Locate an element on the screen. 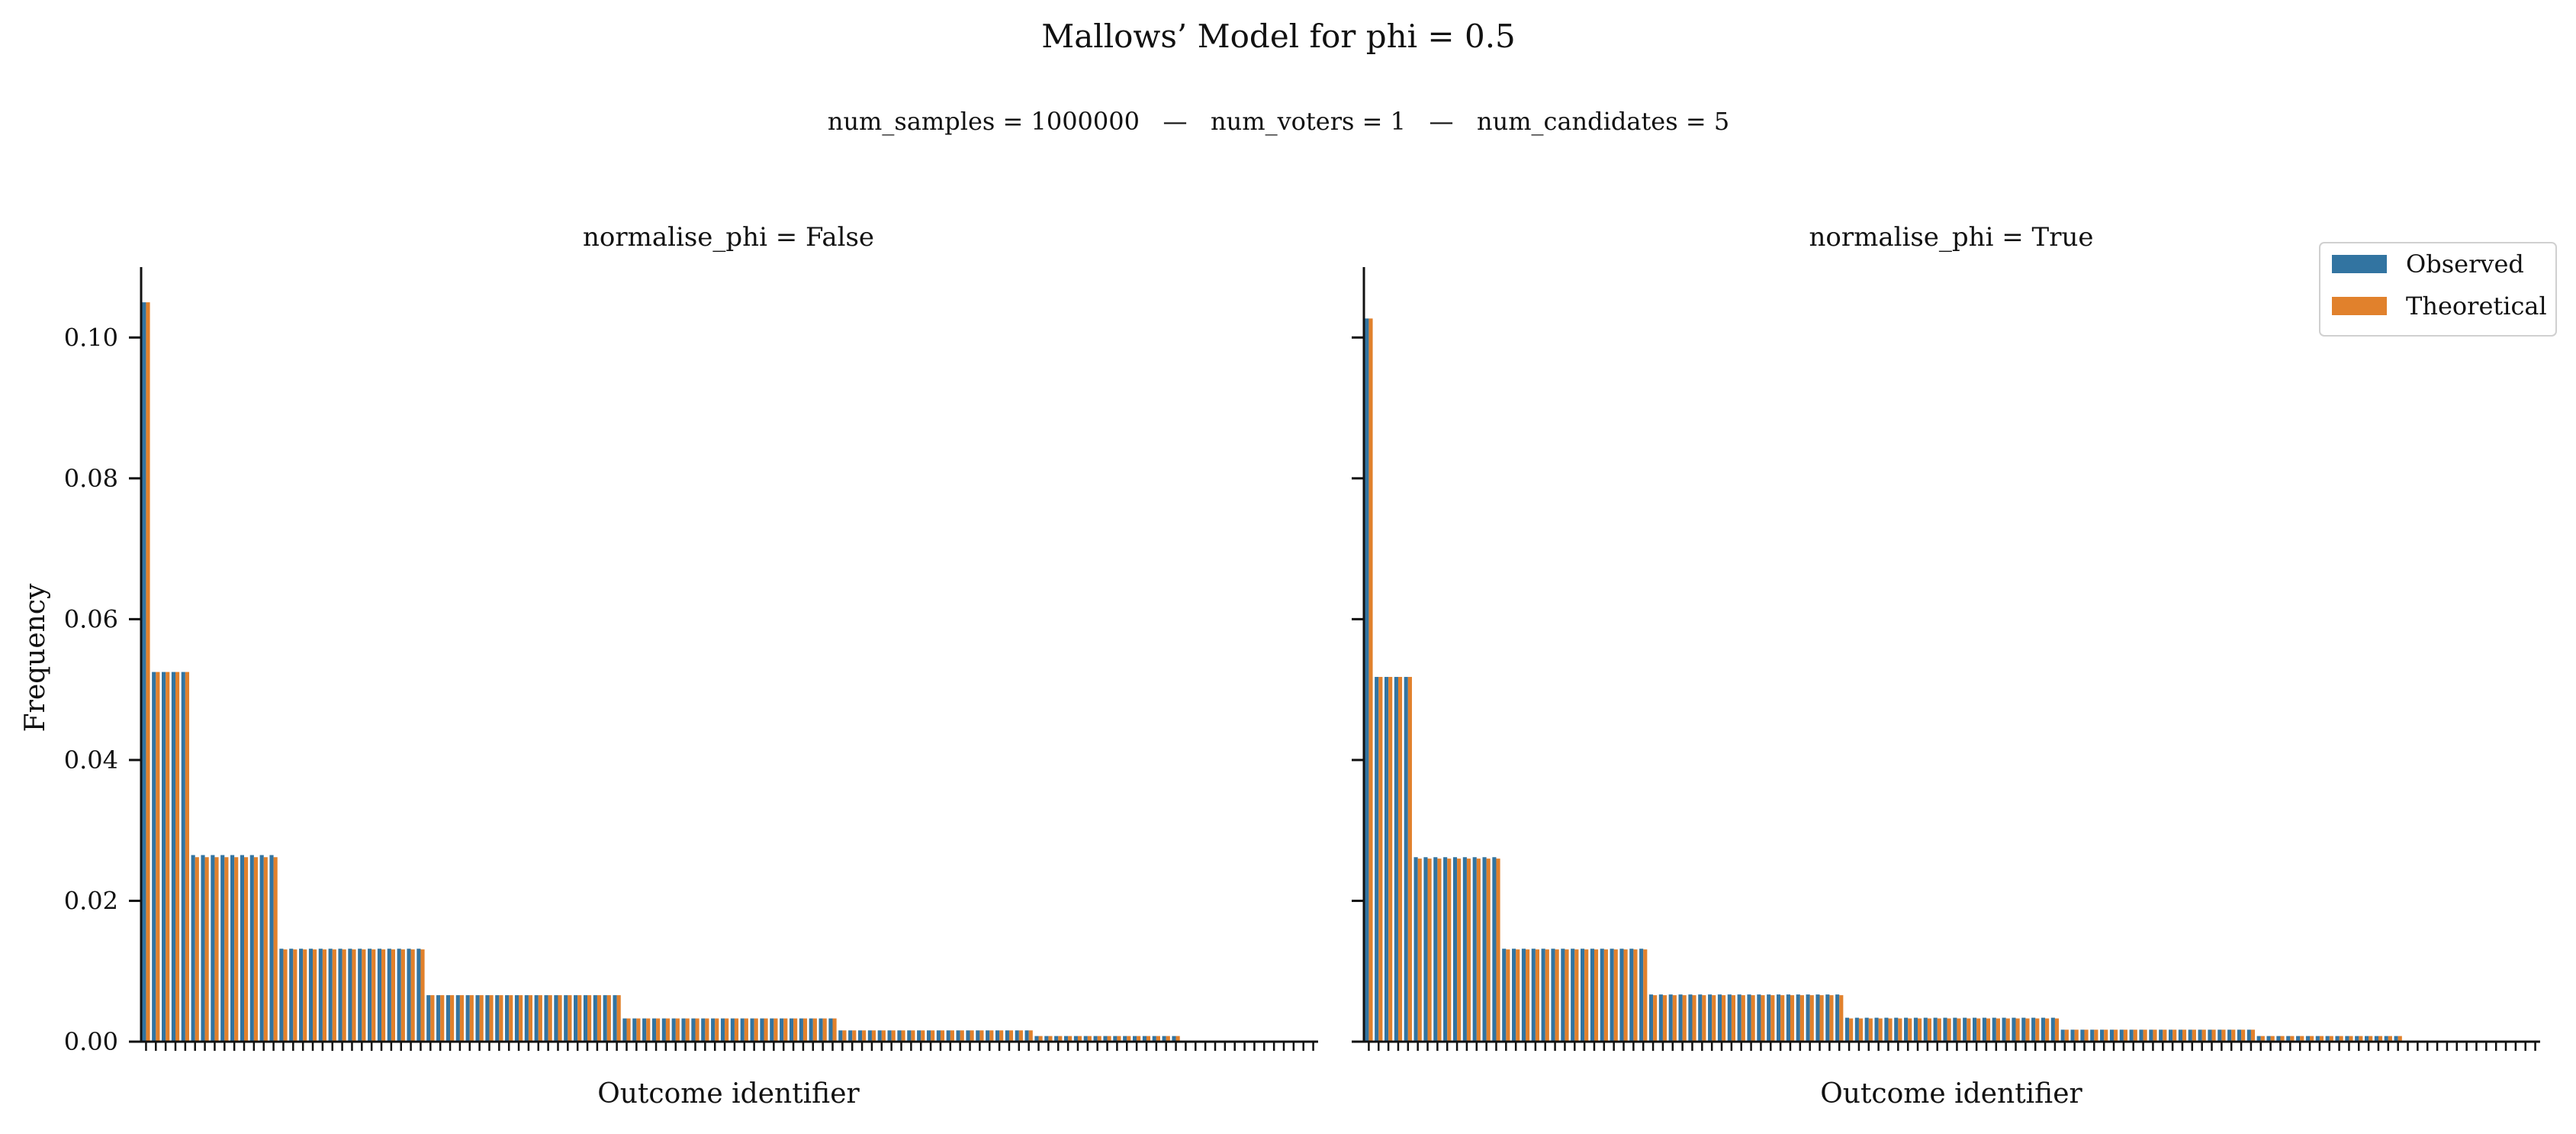  legend-swatch-theoretical is located at coordinates (2359, 306).